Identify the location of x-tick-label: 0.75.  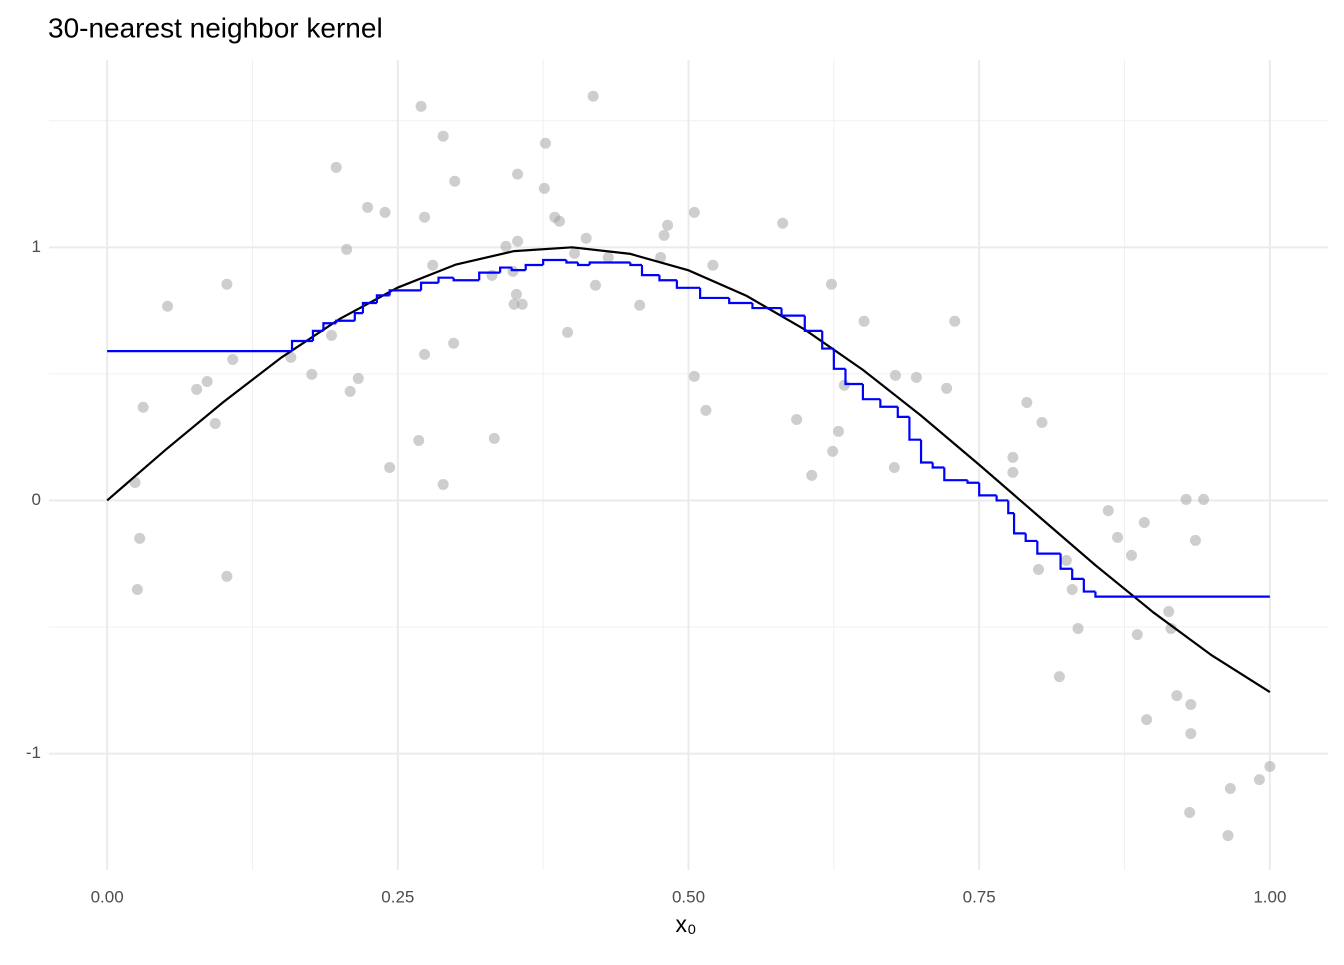
(979, 896).